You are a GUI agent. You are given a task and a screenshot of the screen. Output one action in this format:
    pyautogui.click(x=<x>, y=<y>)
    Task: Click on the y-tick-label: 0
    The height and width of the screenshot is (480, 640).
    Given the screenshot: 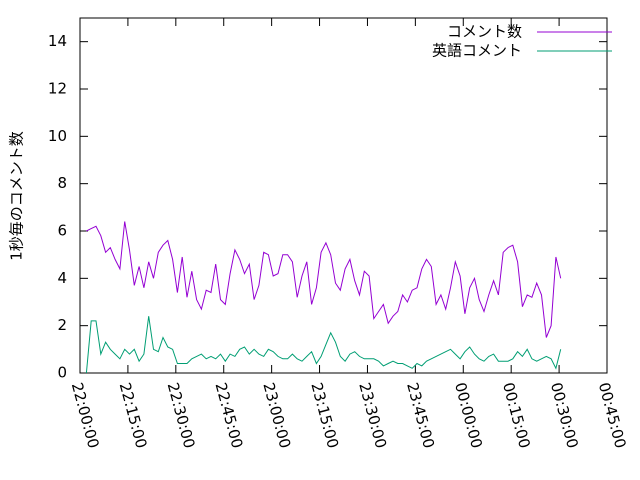 What is the action you would take?
    pyautogui.click(x=62, y=373)
    